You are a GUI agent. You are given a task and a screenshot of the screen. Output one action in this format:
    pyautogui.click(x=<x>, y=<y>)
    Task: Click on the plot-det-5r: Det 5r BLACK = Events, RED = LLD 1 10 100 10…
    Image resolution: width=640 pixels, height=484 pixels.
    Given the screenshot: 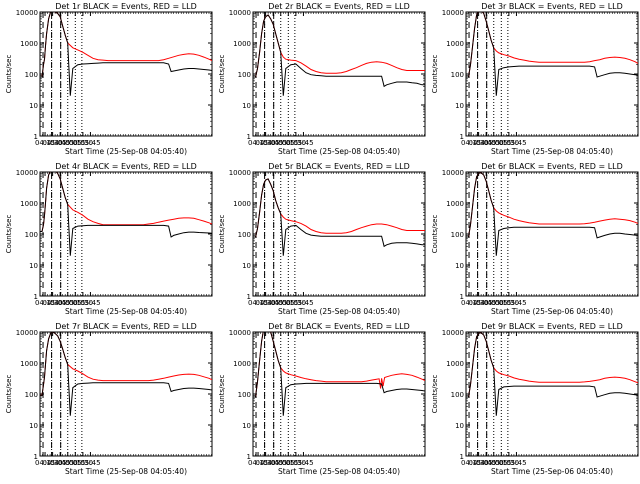 What is the action you would take?
    pyautogui.click(x=322, y=239)
    